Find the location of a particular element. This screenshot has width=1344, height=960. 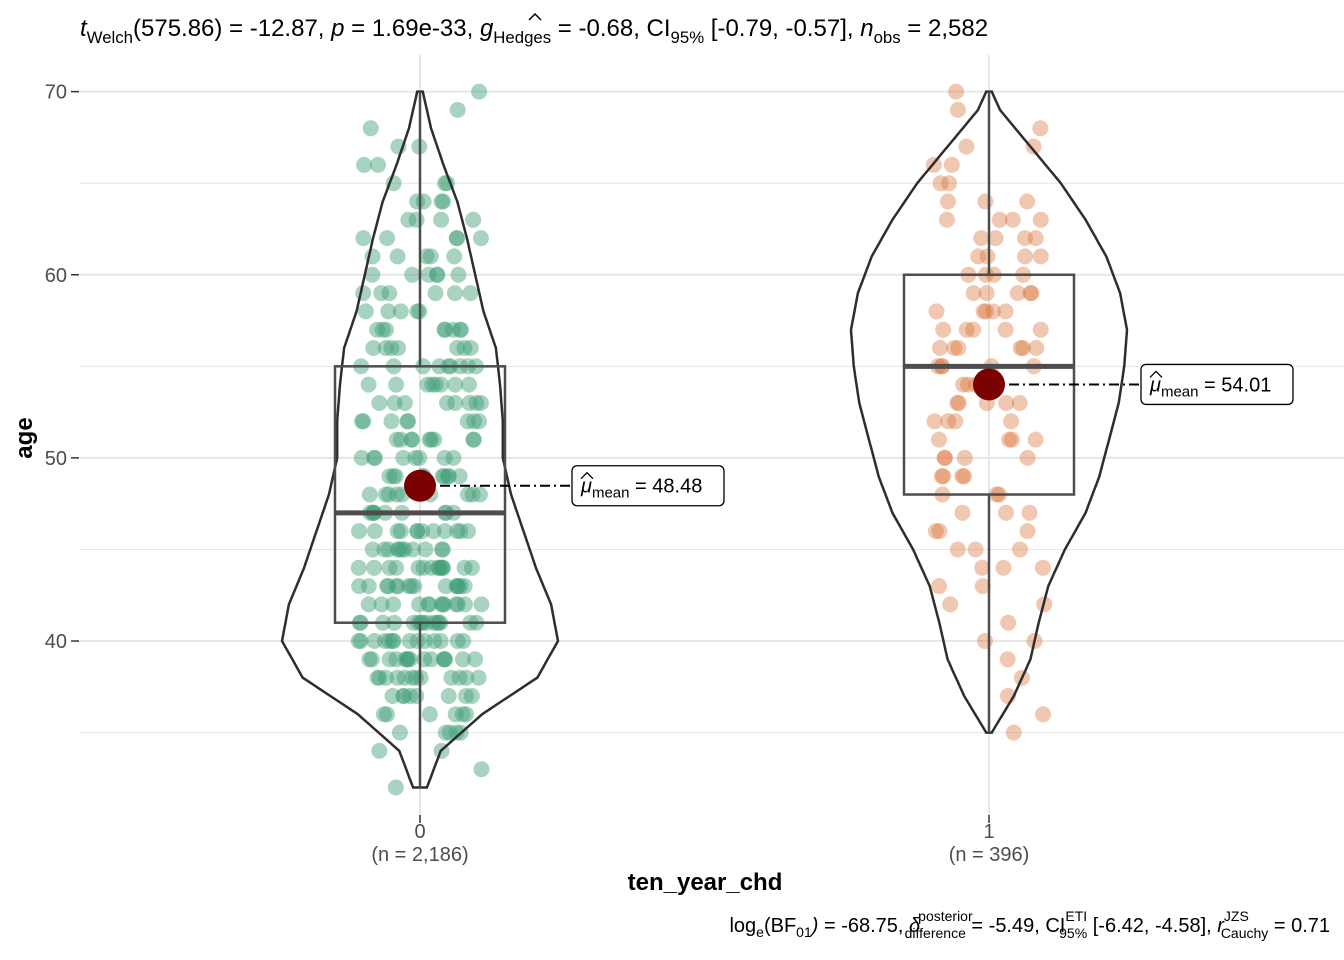

mean-hat-mark is located at coordinates (1156, 374).